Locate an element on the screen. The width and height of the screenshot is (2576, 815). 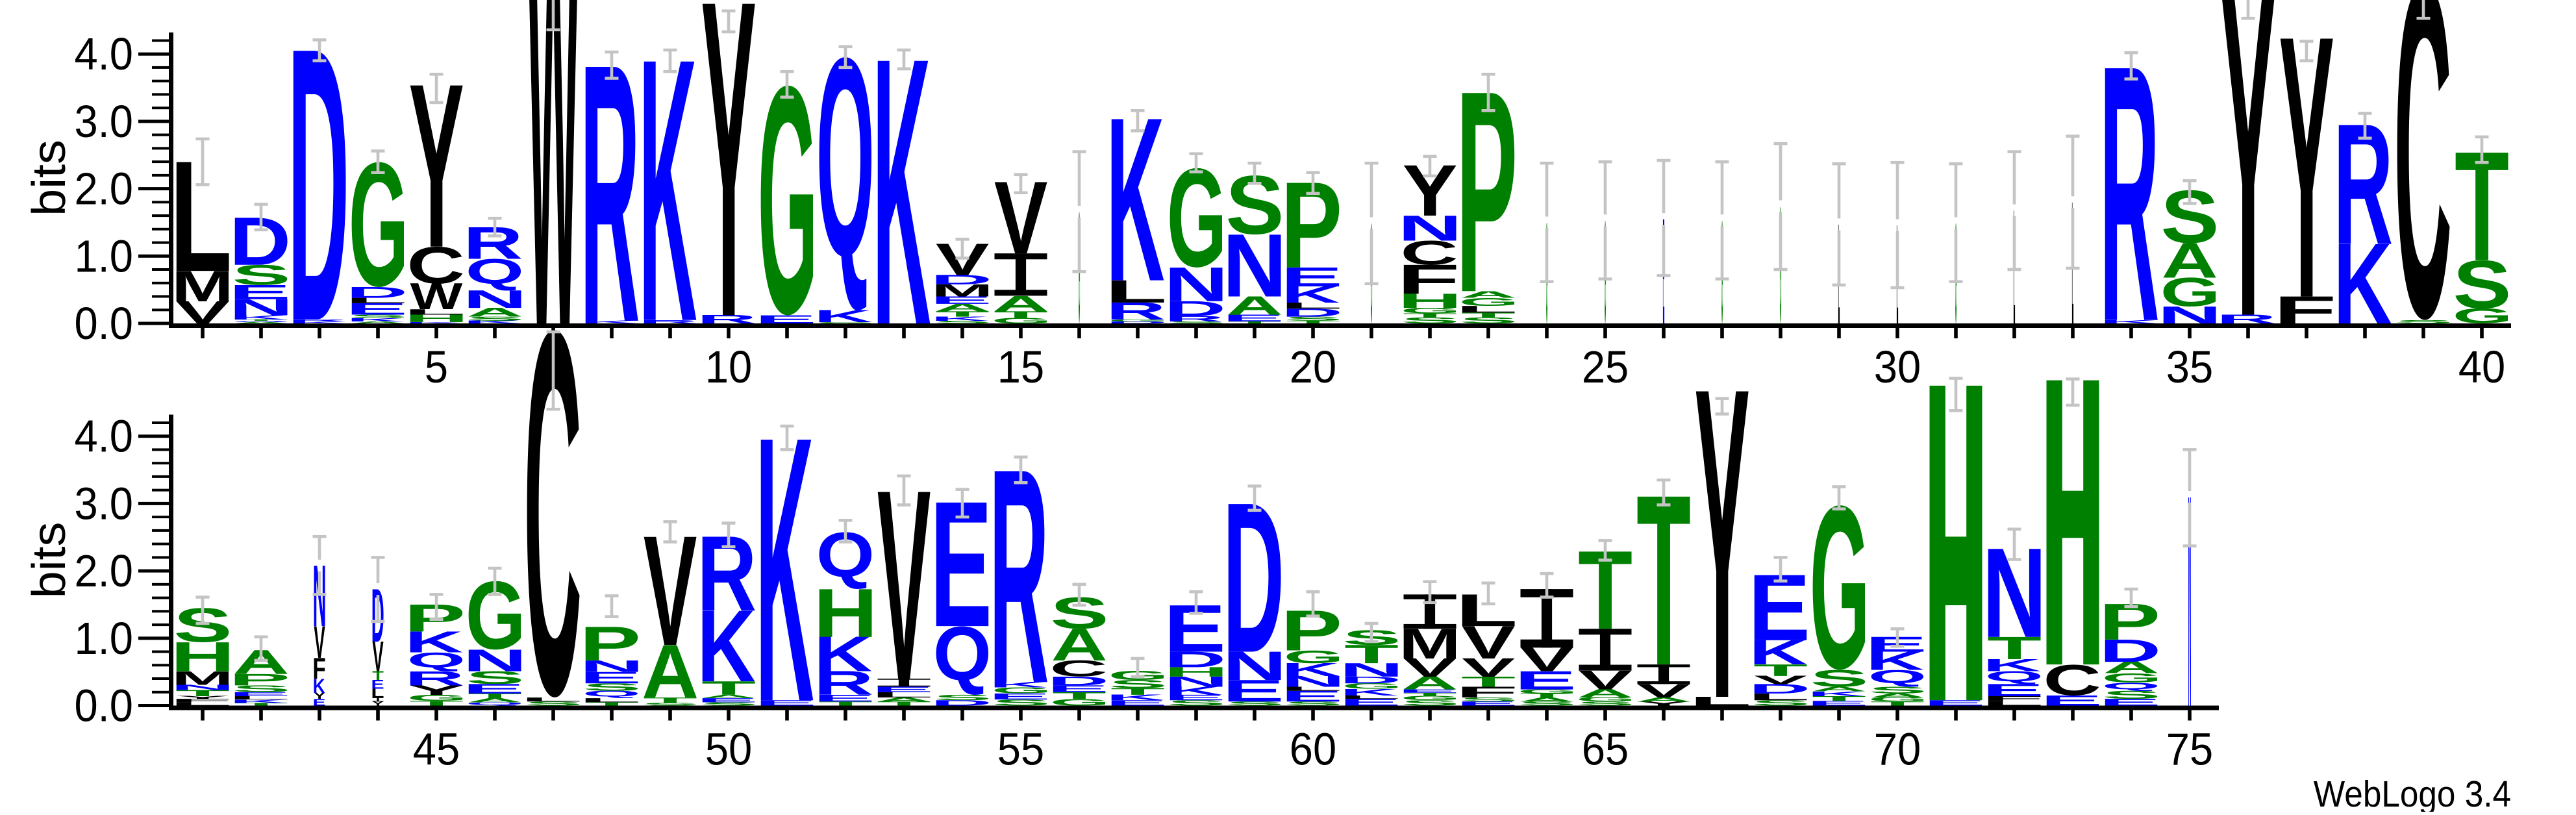
svg-text: 30 is located at coordinates (1897, 367).